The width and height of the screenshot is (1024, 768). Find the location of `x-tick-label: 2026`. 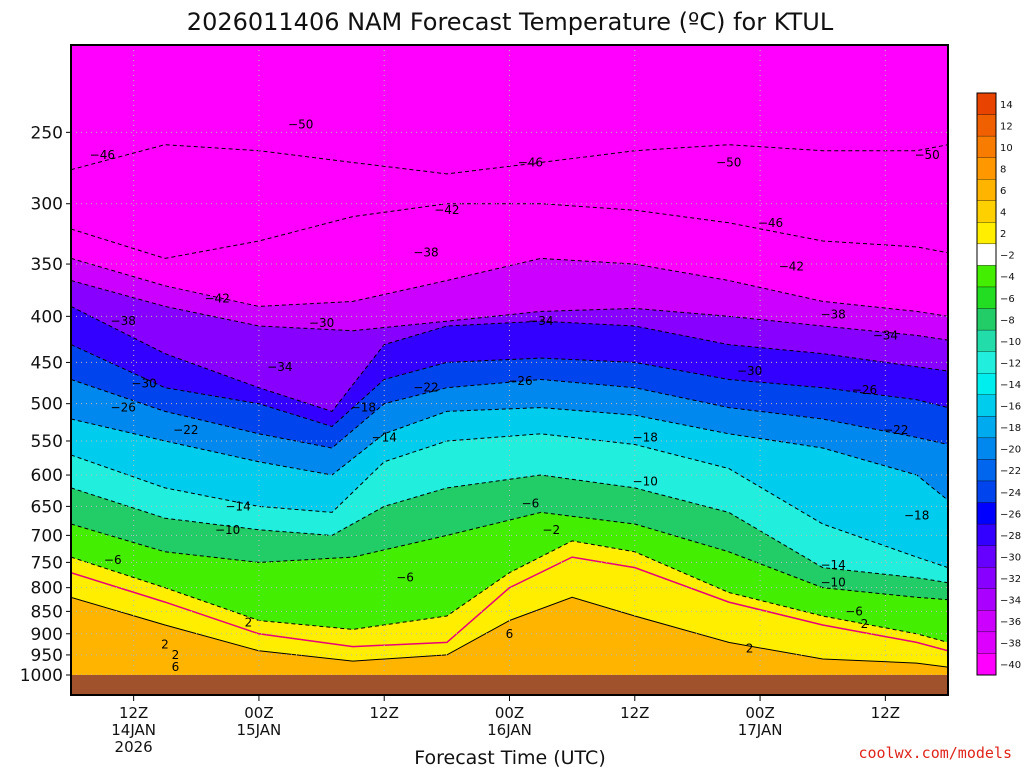

x-tick-label: 2026 is located at coordinates (134, 747).